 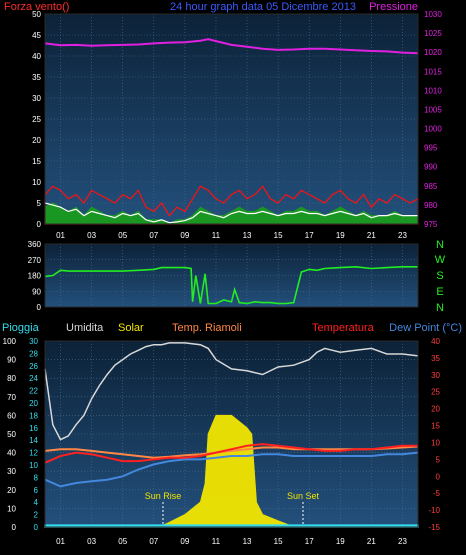 What do you see at coordinates (11, 471) in the screenshot?
I see `humidity-tick-label: 30` at bounding box center [11, 471].